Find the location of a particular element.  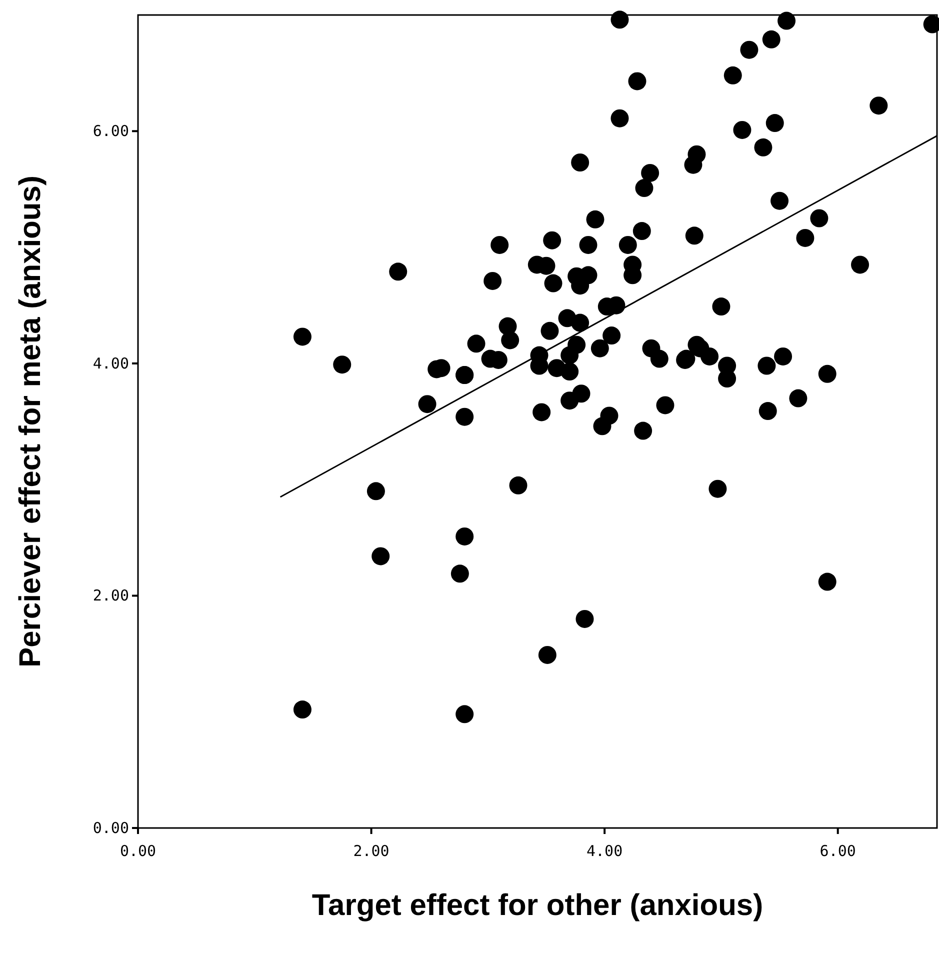

y-tick-label: 0.00 is located at coordinates (110, 828).